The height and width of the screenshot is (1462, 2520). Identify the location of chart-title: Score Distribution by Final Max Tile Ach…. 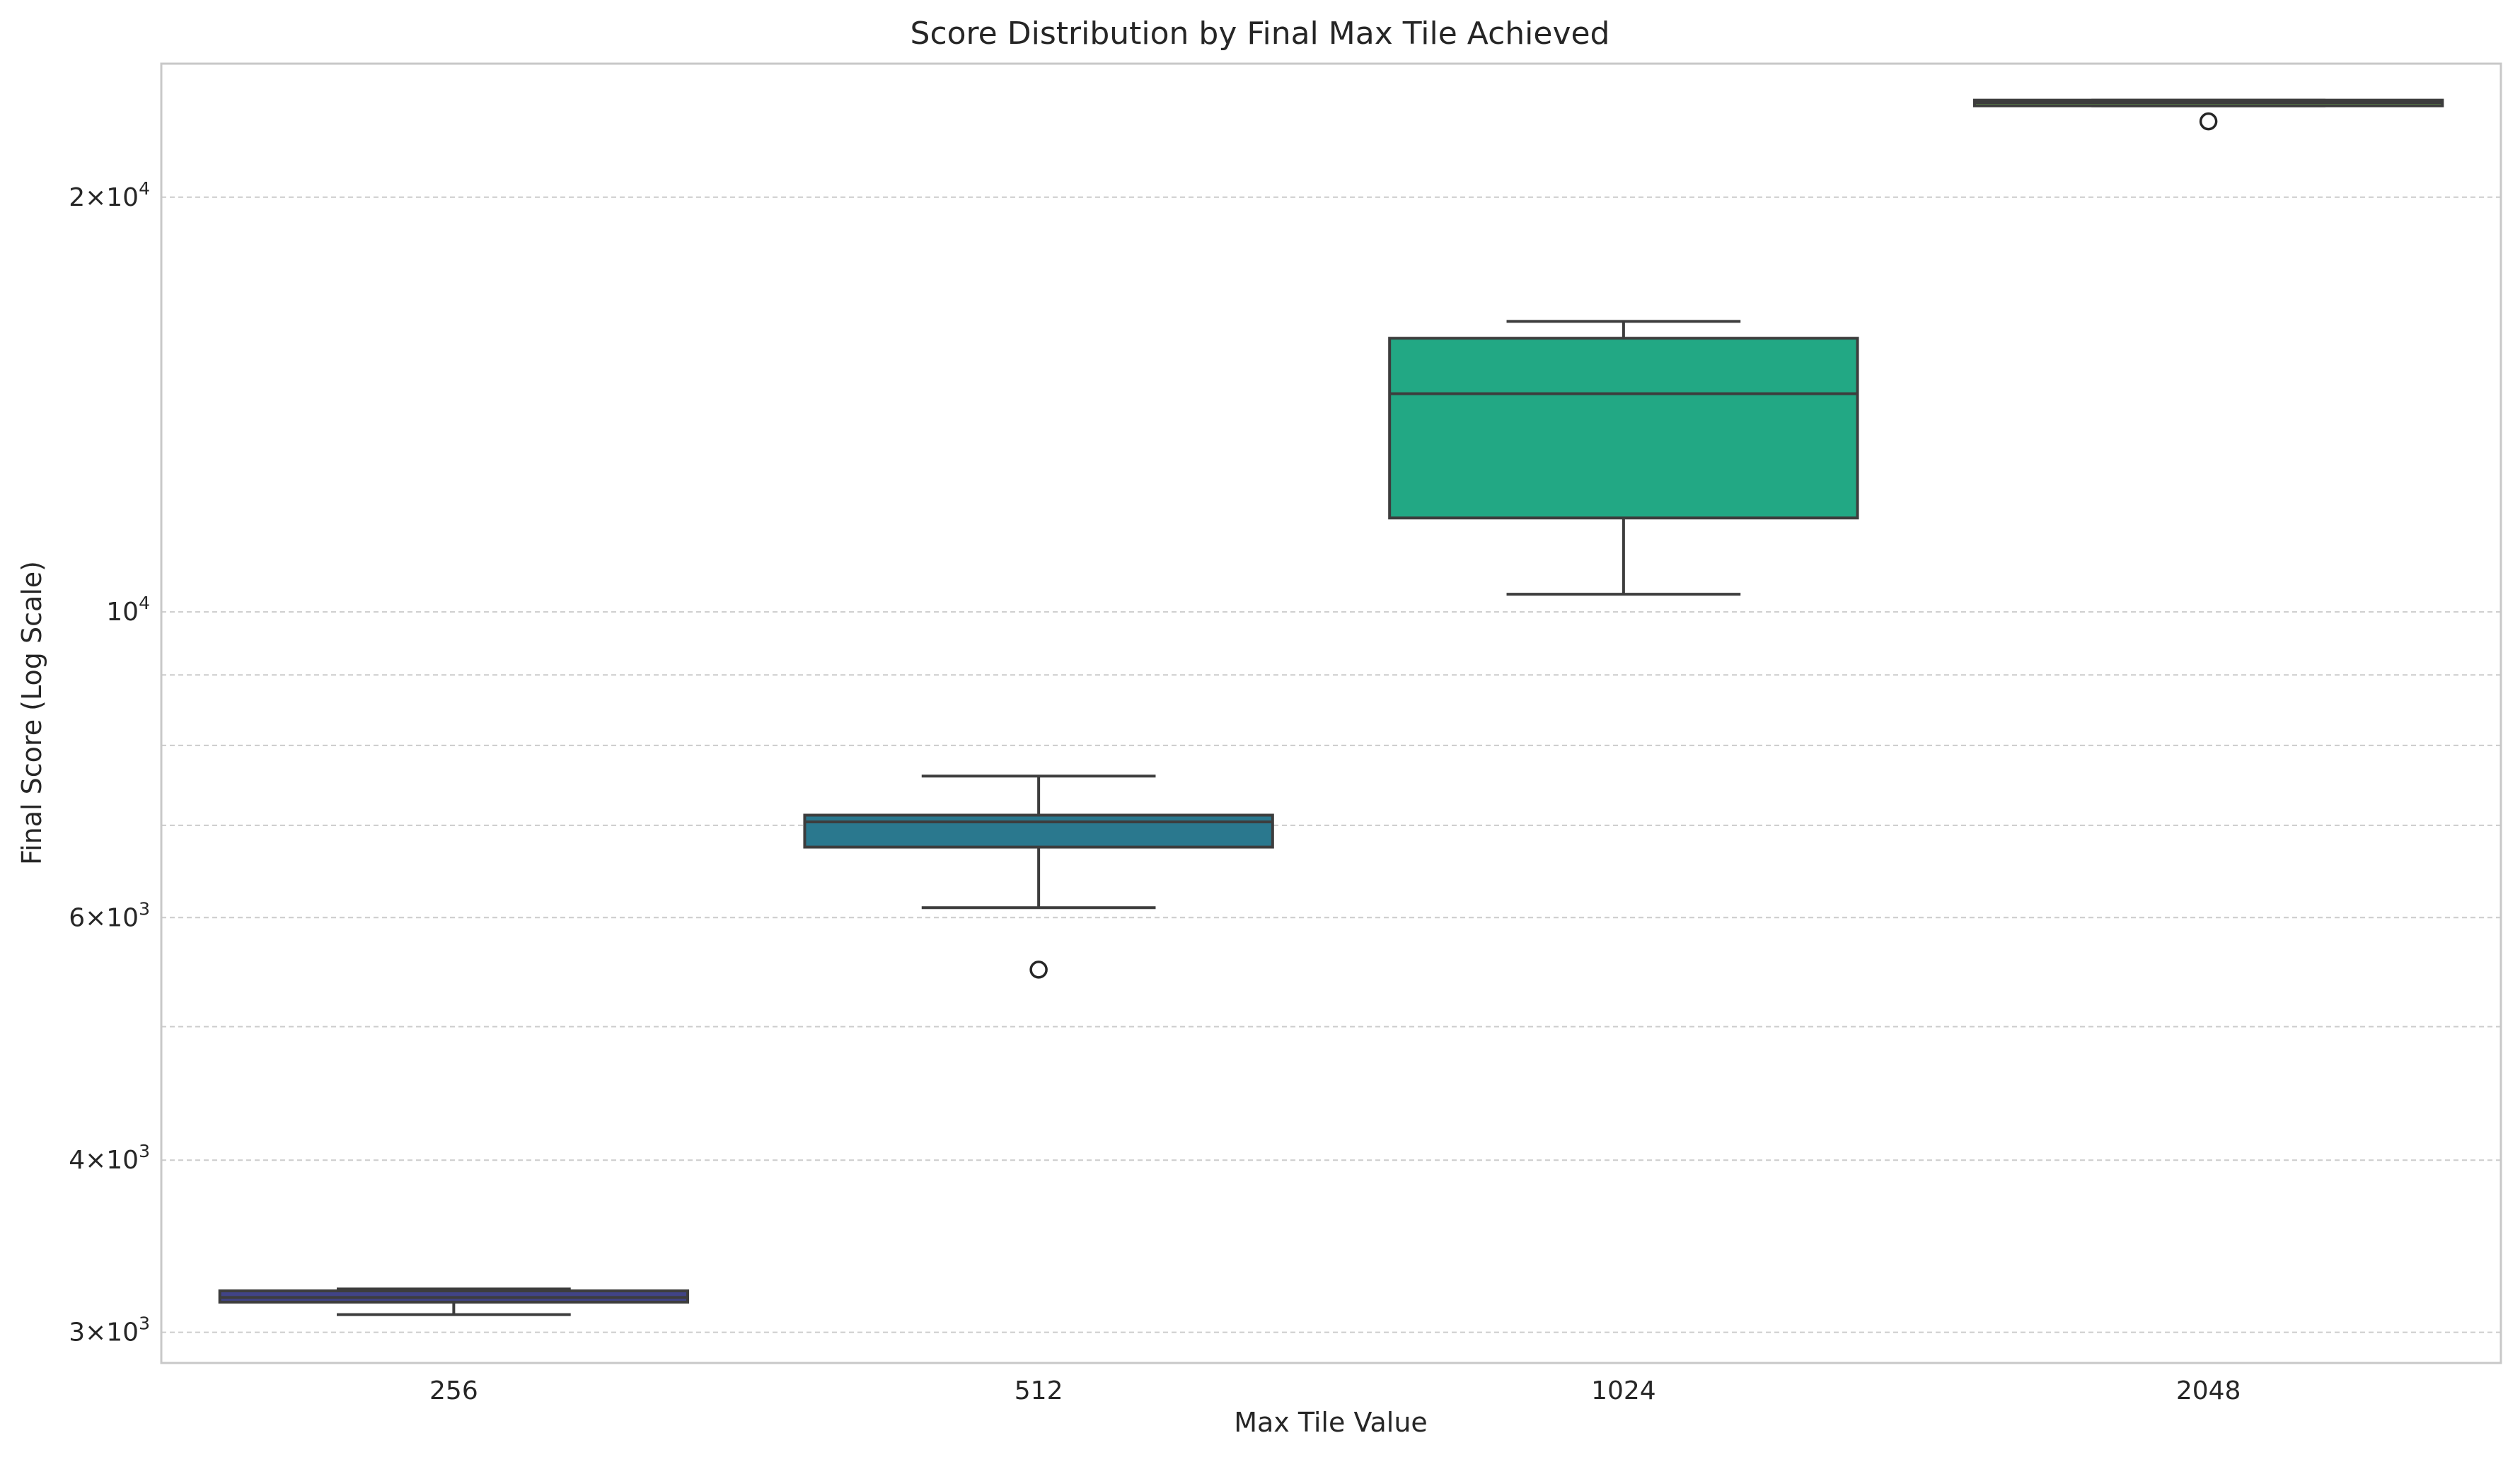
(1261, 34).